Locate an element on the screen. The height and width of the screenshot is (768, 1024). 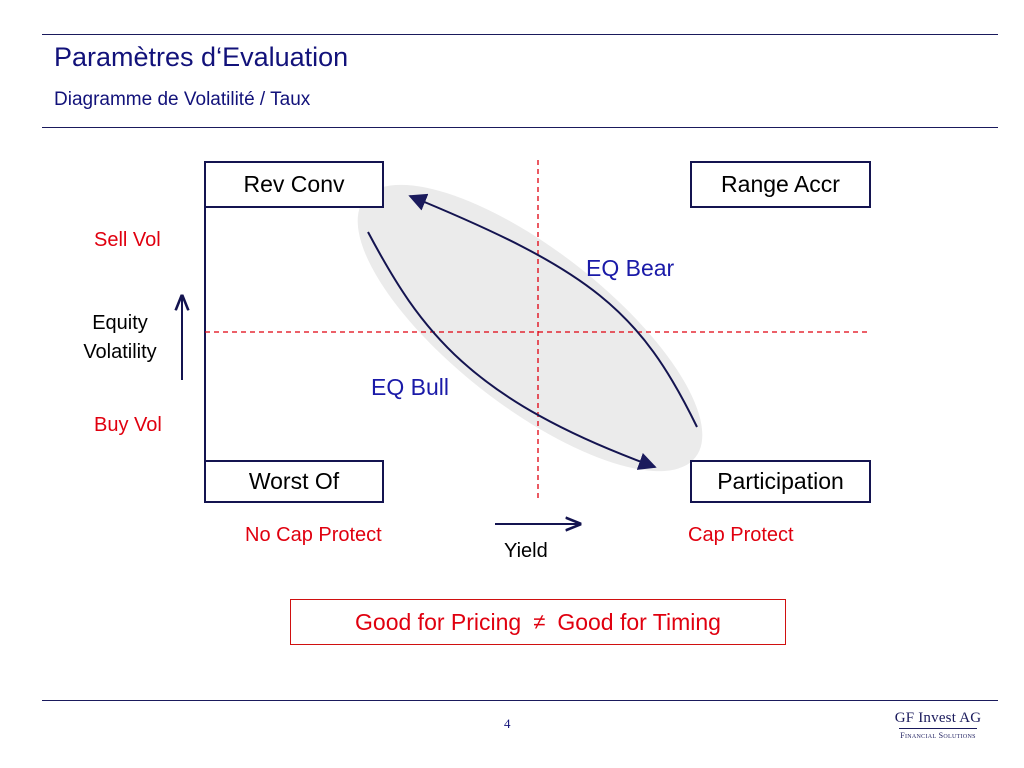
company-logo: GF Invest AG Financial Solutions is located at coordinates (938, 725).